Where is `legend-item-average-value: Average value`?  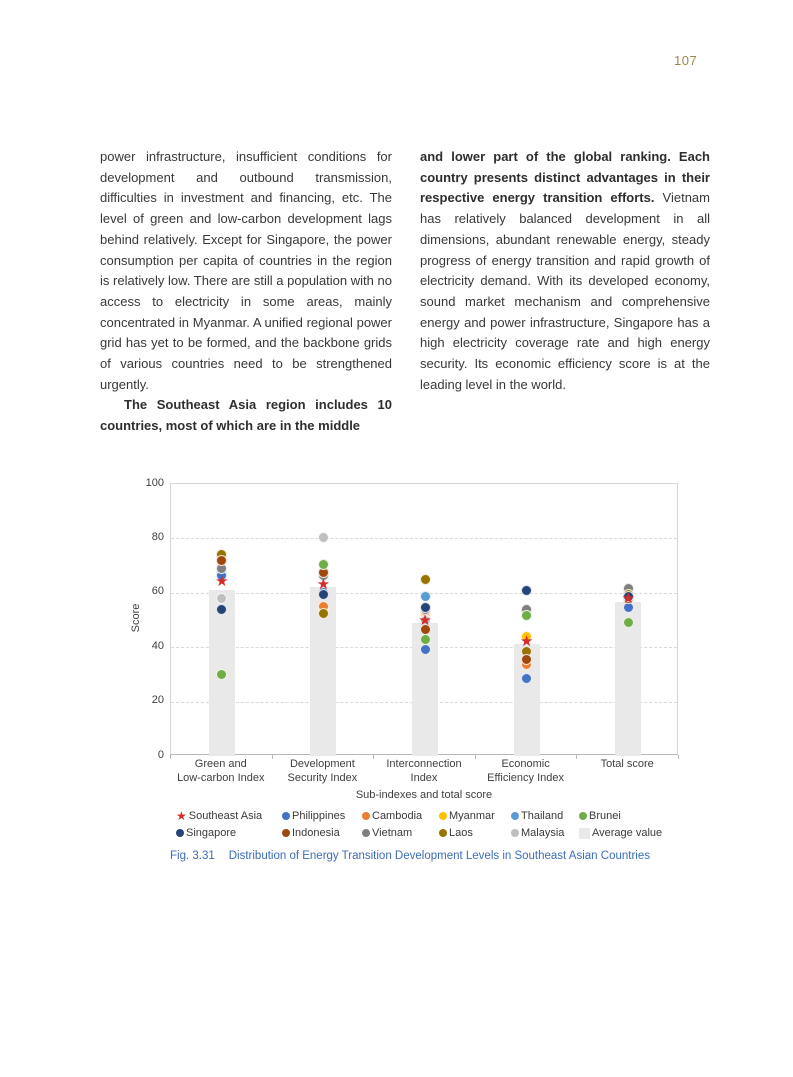
legend-item-average-value: Average value is located at coordinates (620, 833).